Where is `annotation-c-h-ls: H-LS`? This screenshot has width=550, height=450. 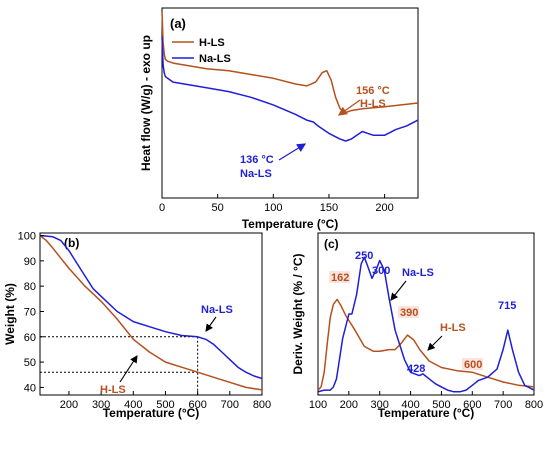
annotation-c-h-ls: H-LS is located at coordinates (453, 328).